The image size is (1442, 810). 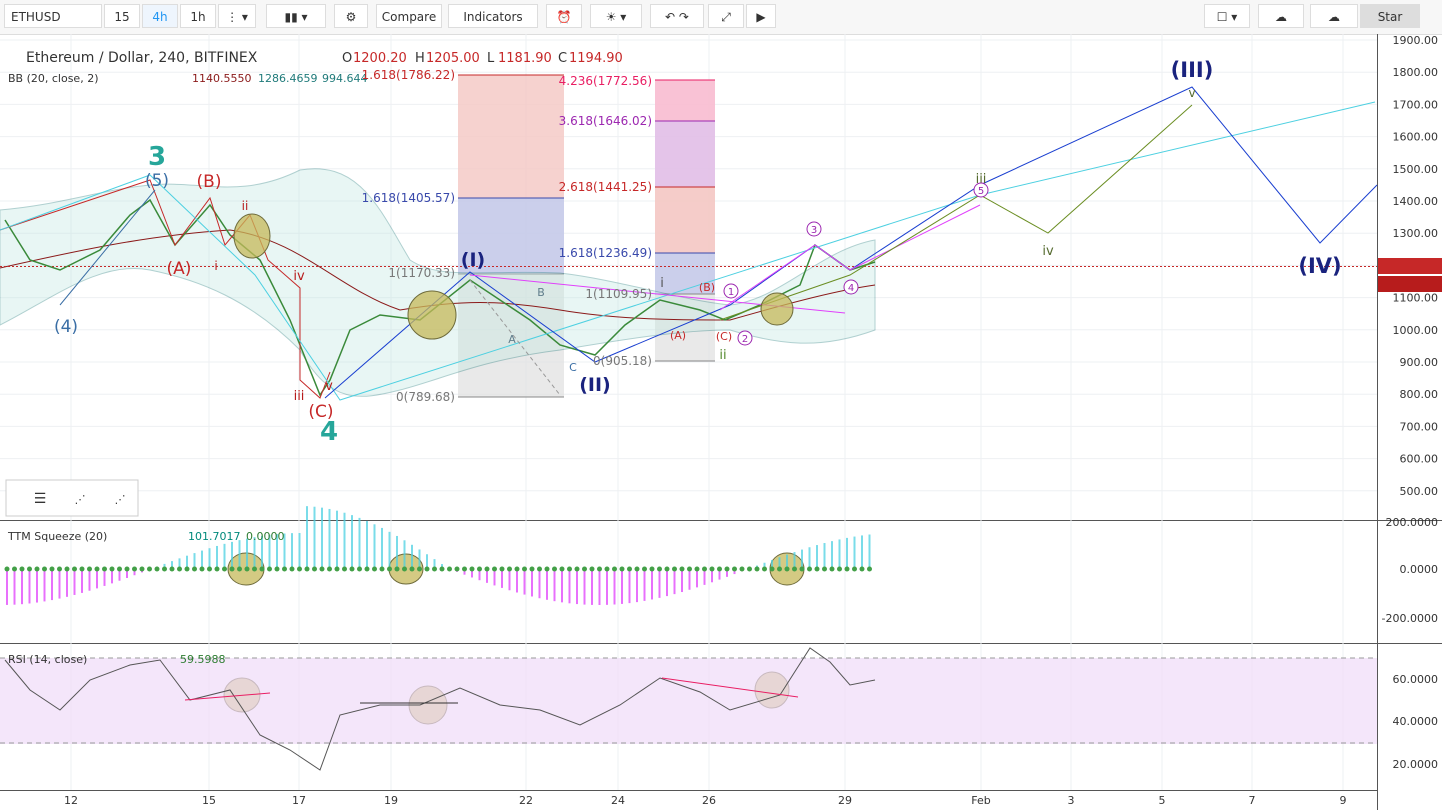 I want to click on circled-label: 4, so click(x=851, y=288).